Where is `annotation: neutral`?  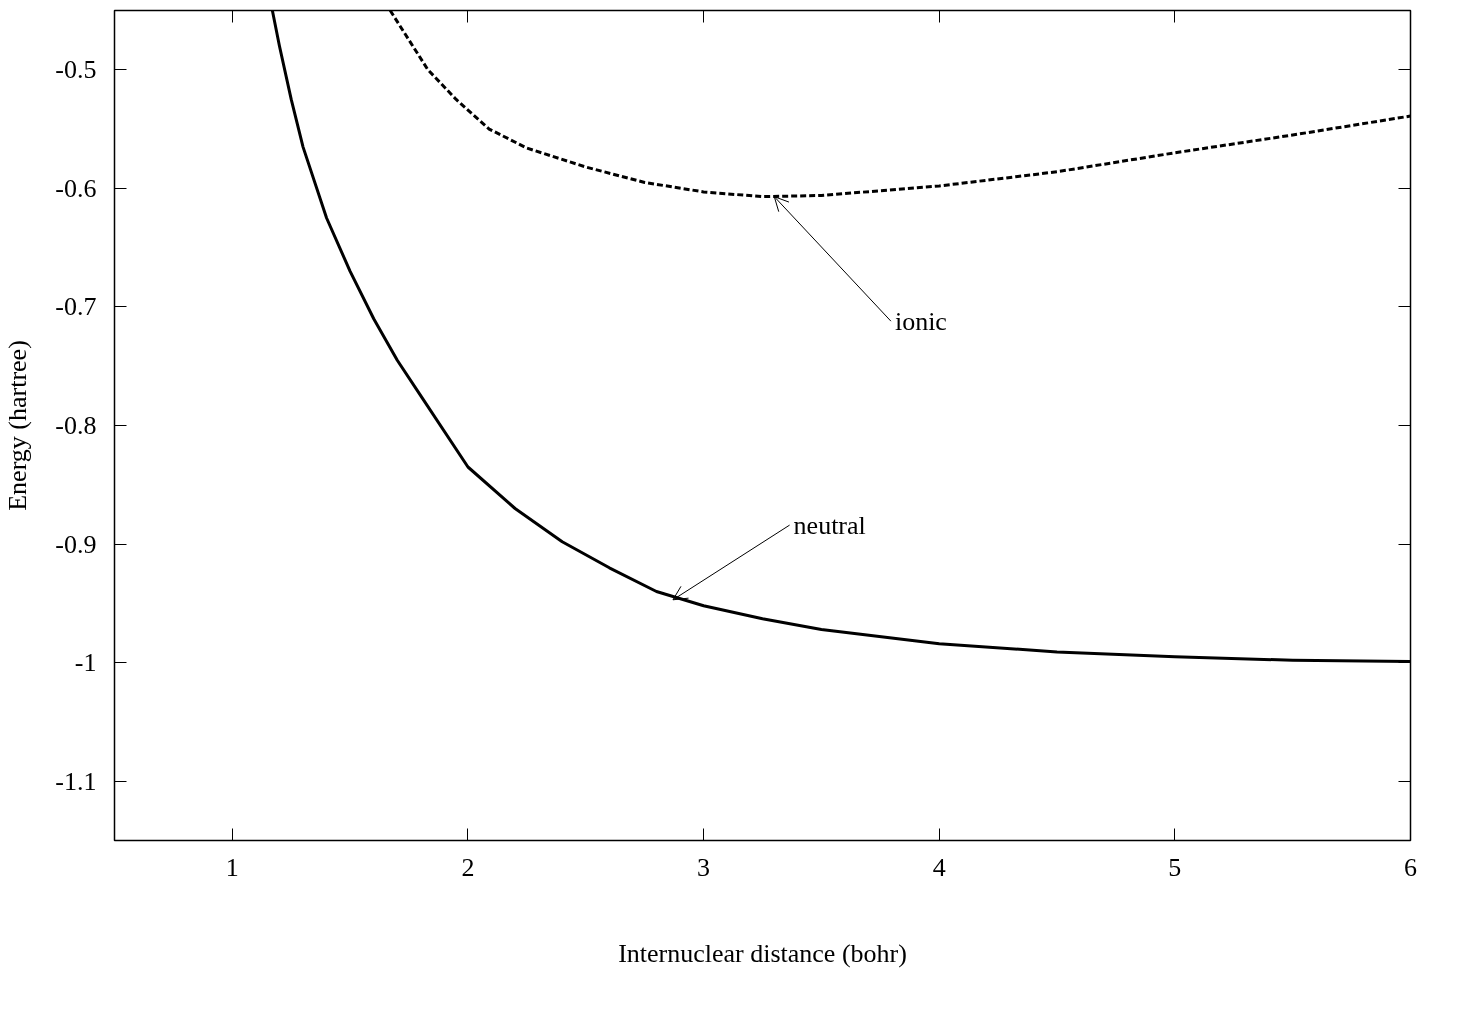 annotation: neutral is located at coordinates (829, 525).